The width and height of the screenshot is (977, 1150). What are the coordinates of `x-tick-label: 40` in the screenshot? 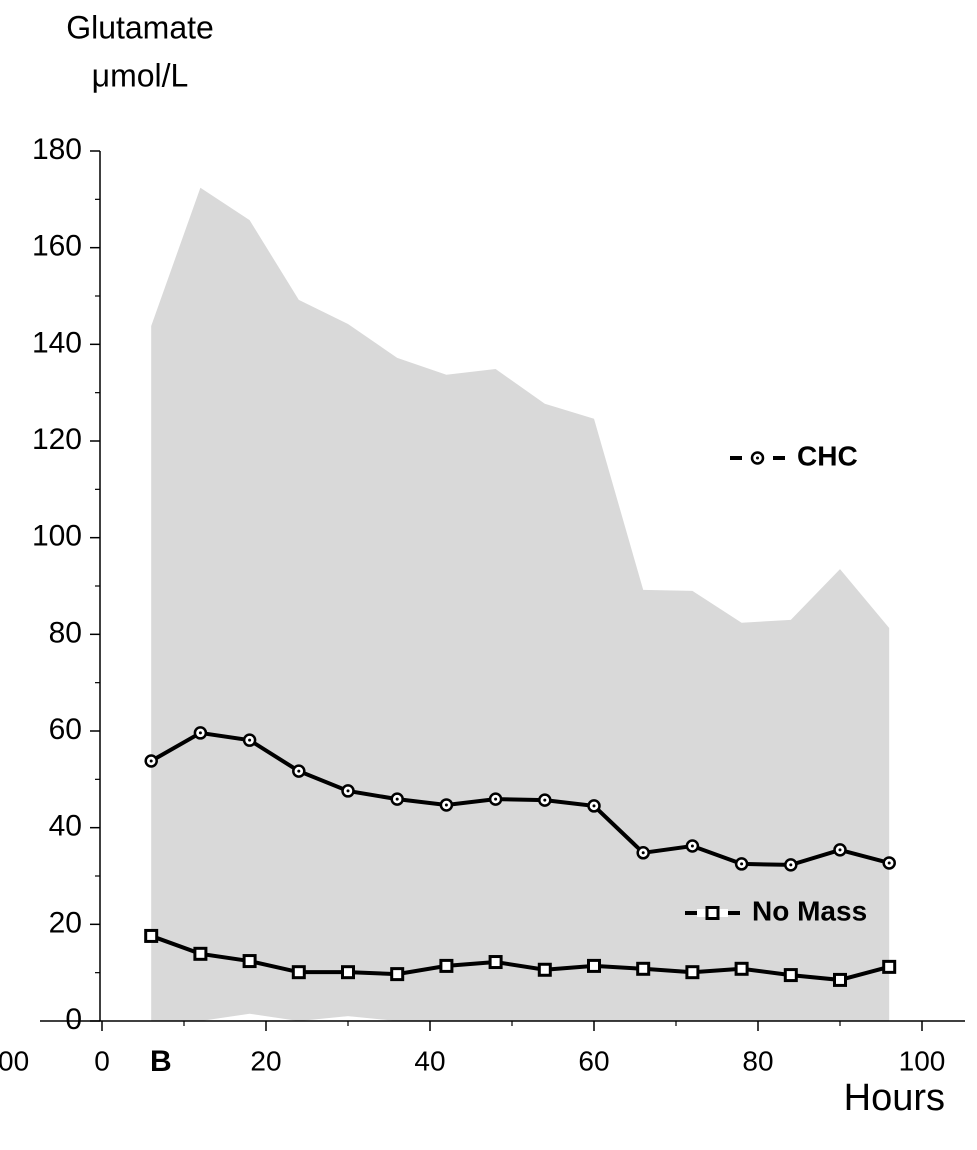 It's located at (429, 1060).